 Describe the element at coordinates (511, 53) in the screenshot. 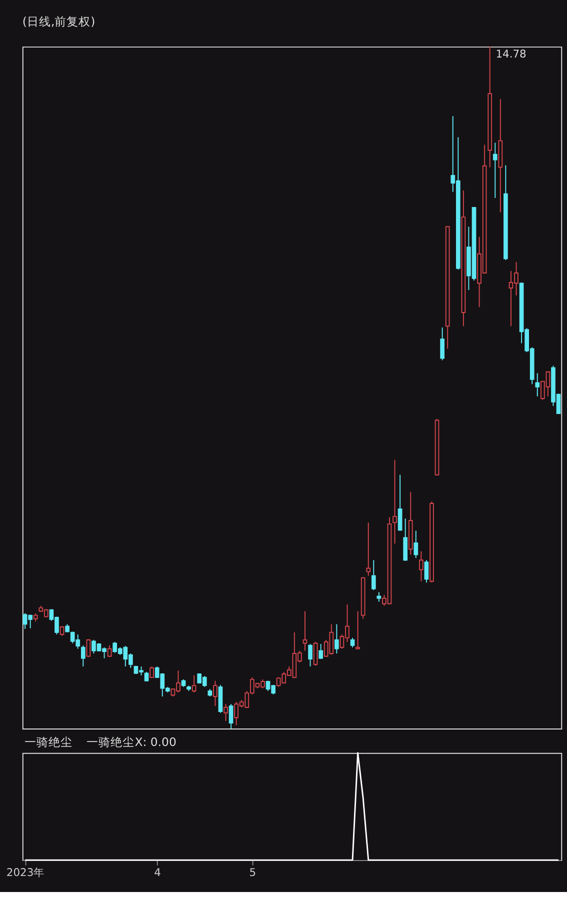

I see `annotation: 14.78` at that location.